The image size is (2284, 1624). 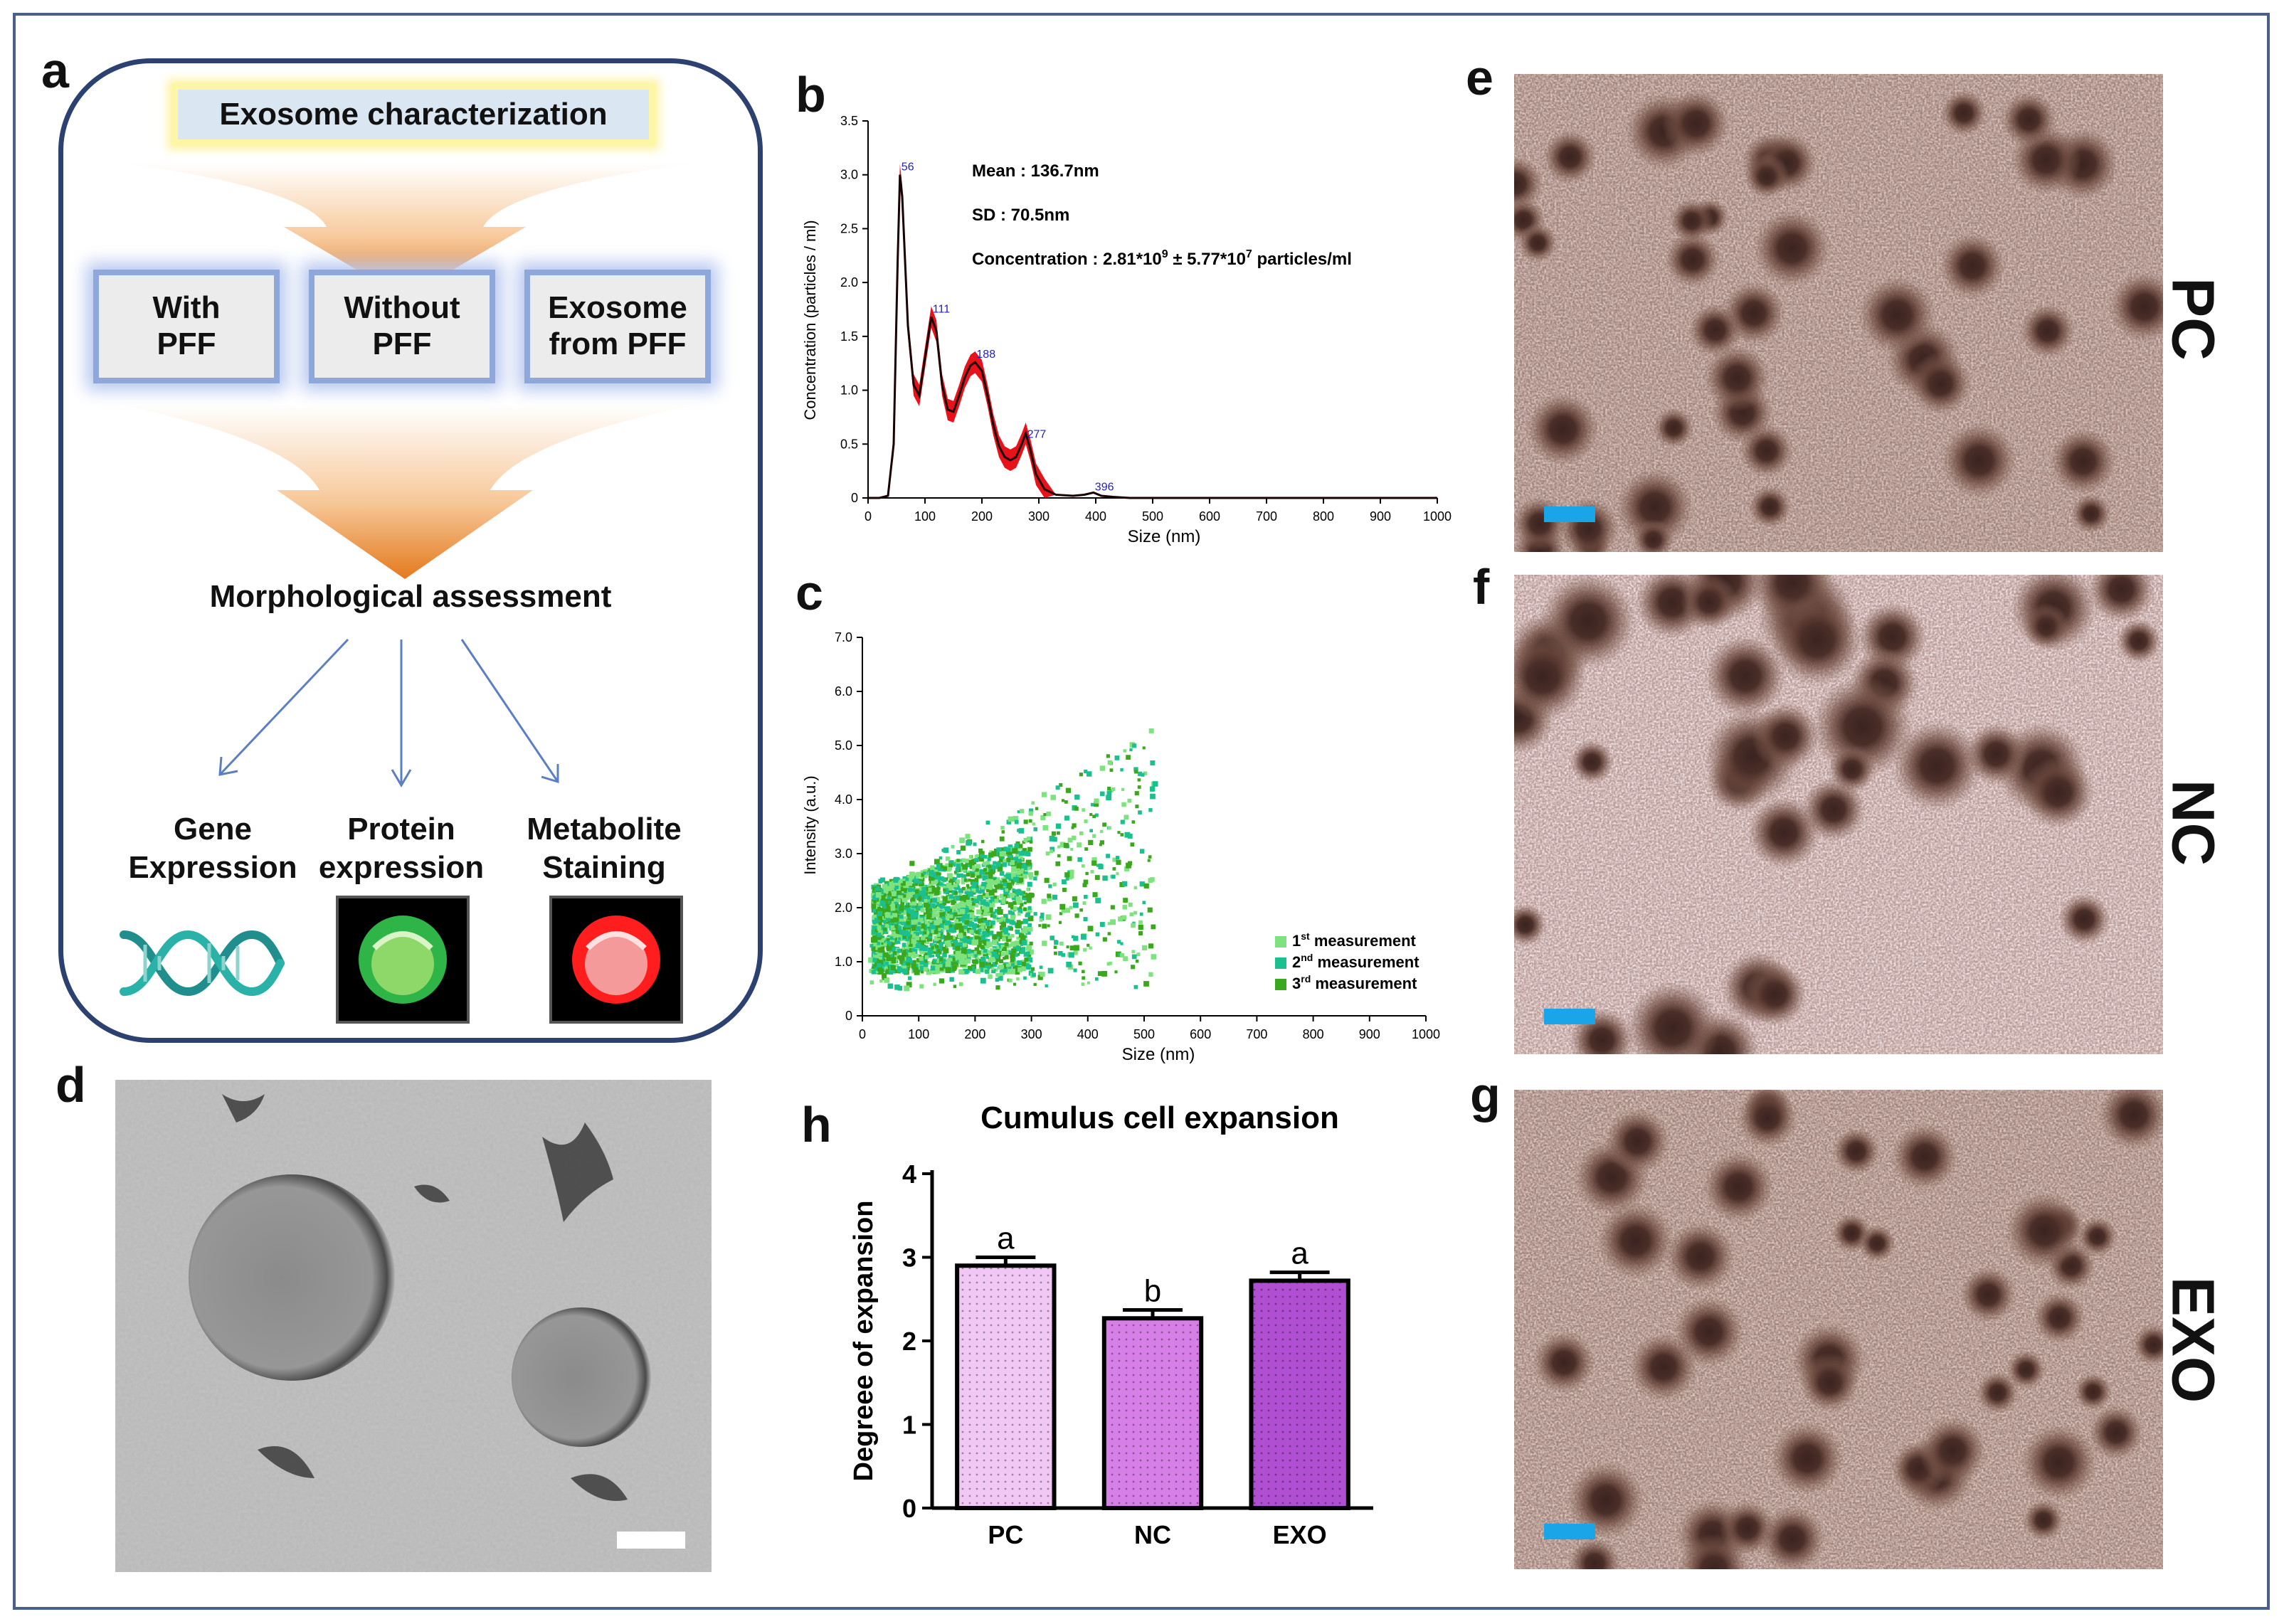 I want to click on y-tick-label: 0, so click(x=854, y=498).